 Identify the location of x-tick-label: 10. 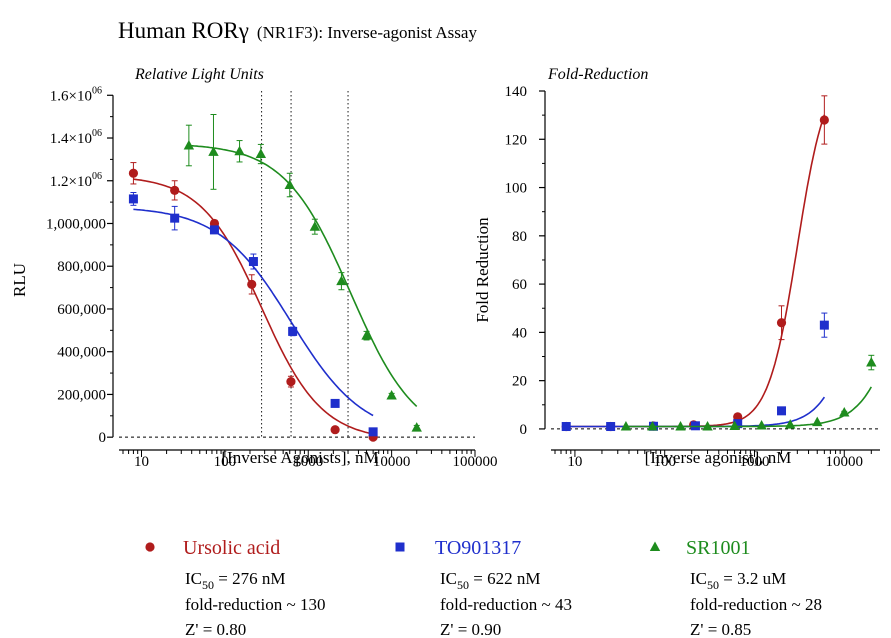
(141, 462).